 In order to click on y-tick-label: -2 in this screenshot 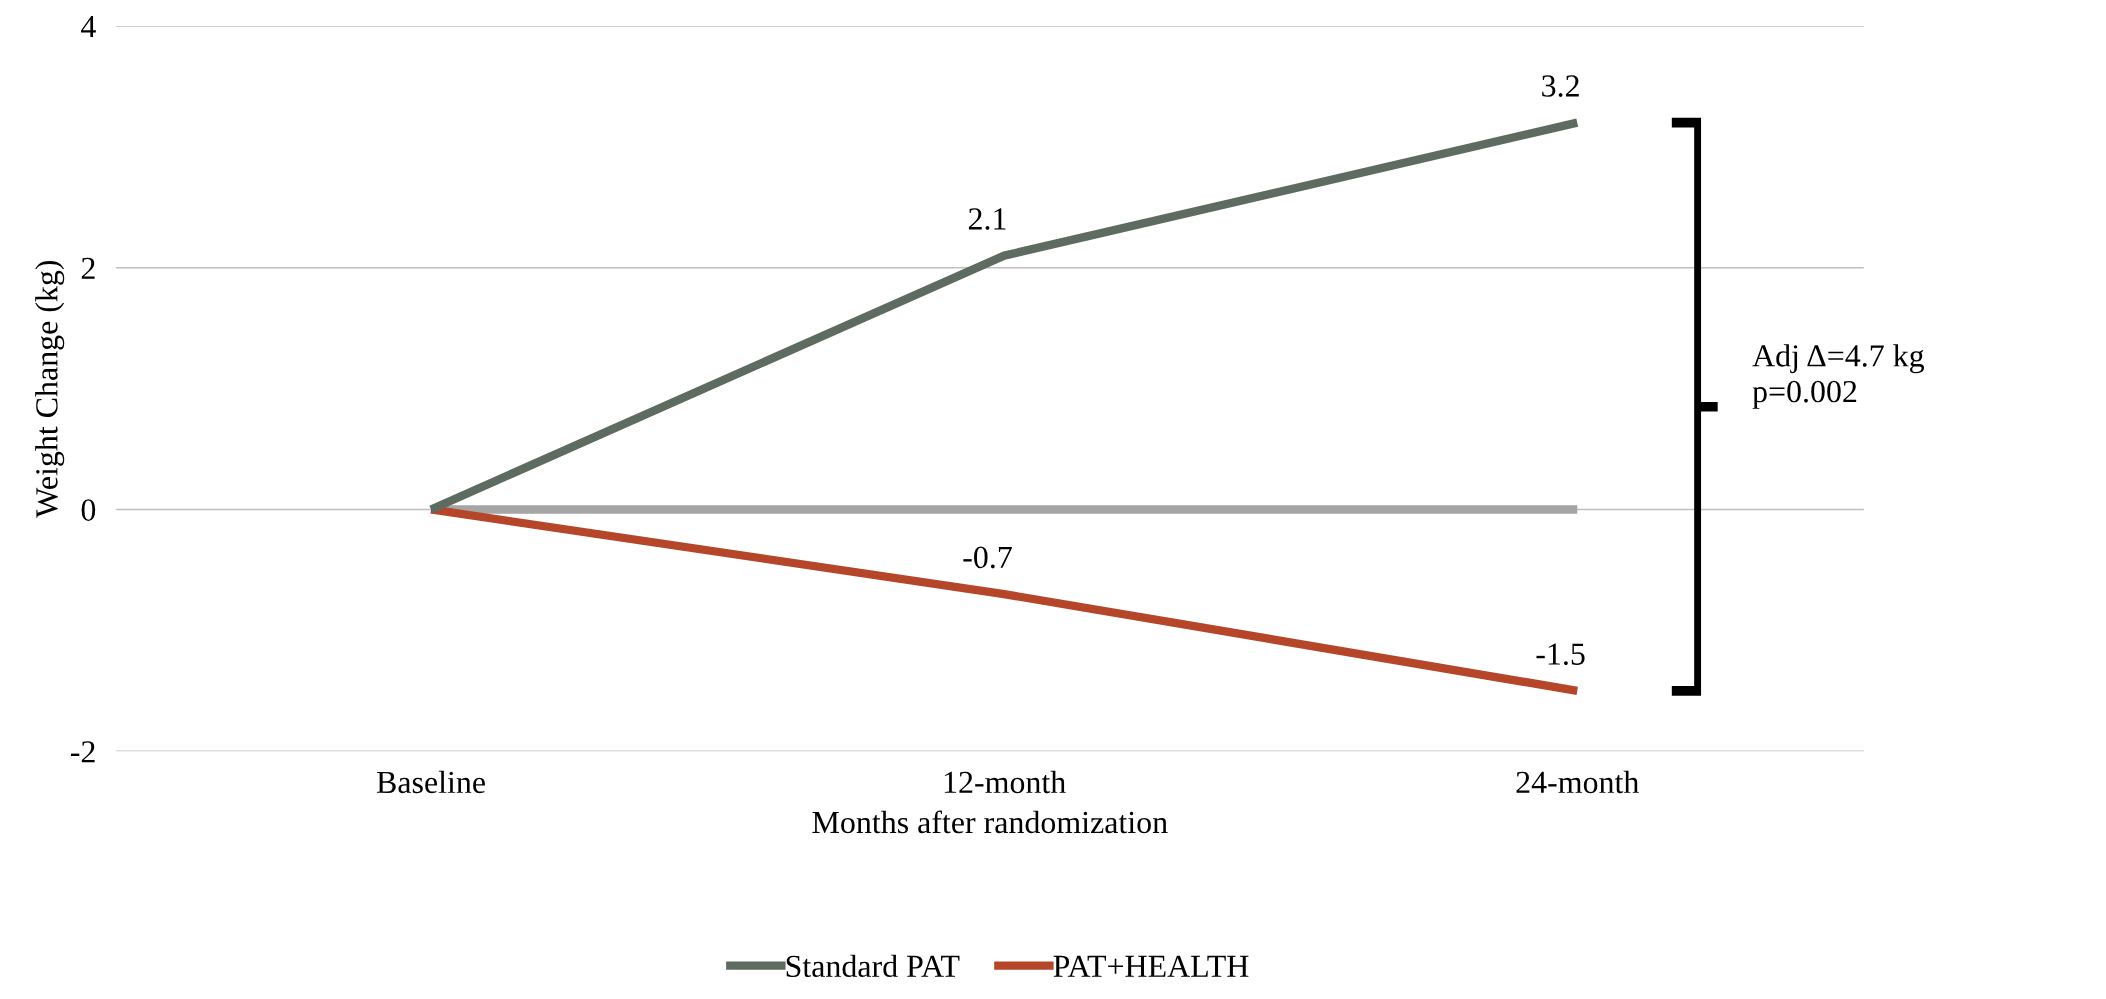, I will do `click(82, 752)`.